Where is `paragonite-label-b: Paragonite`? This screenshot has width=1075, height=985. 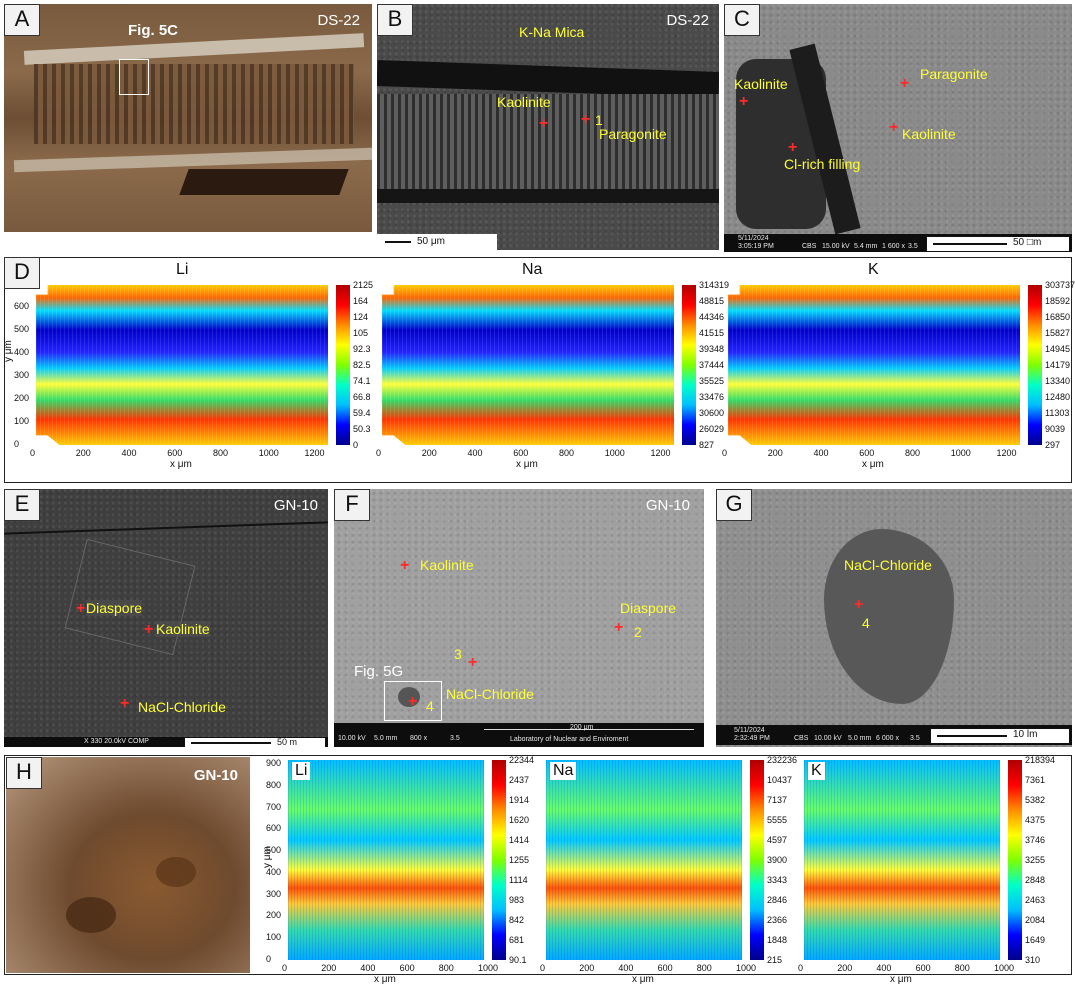
paragonite-label-b: Paragonite is located at coordinates (633, 134).